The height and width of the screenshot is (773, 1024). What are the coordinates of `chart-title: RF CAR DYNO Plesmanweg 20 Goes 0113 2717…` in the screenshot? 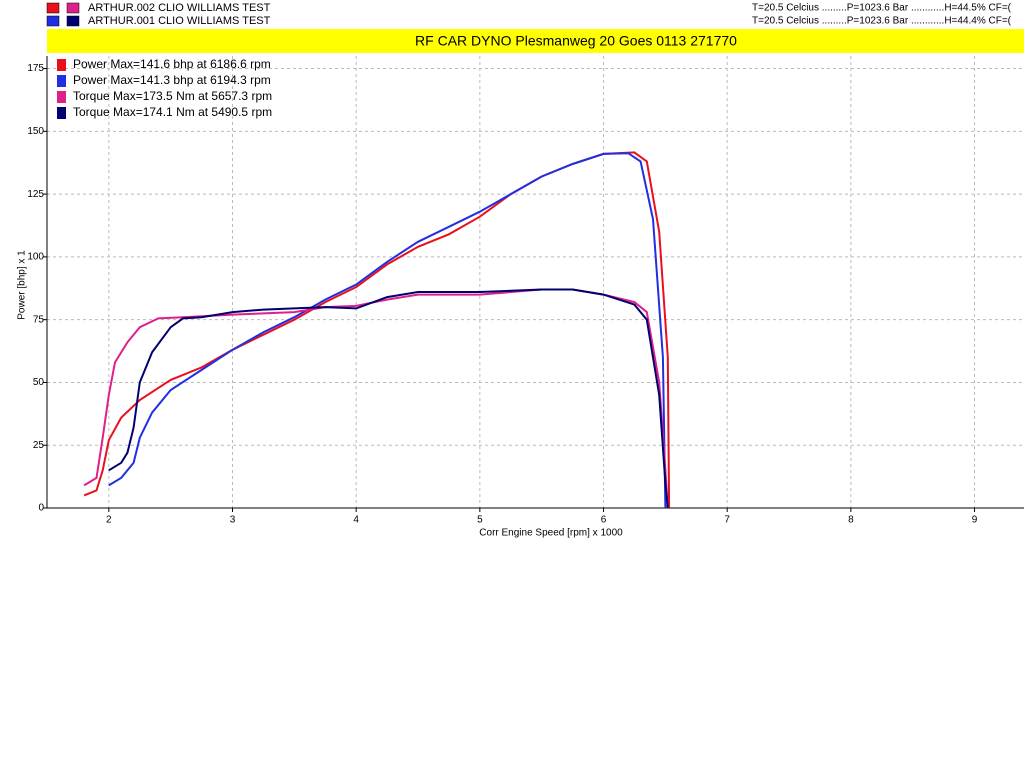 It's located at (576, 41).